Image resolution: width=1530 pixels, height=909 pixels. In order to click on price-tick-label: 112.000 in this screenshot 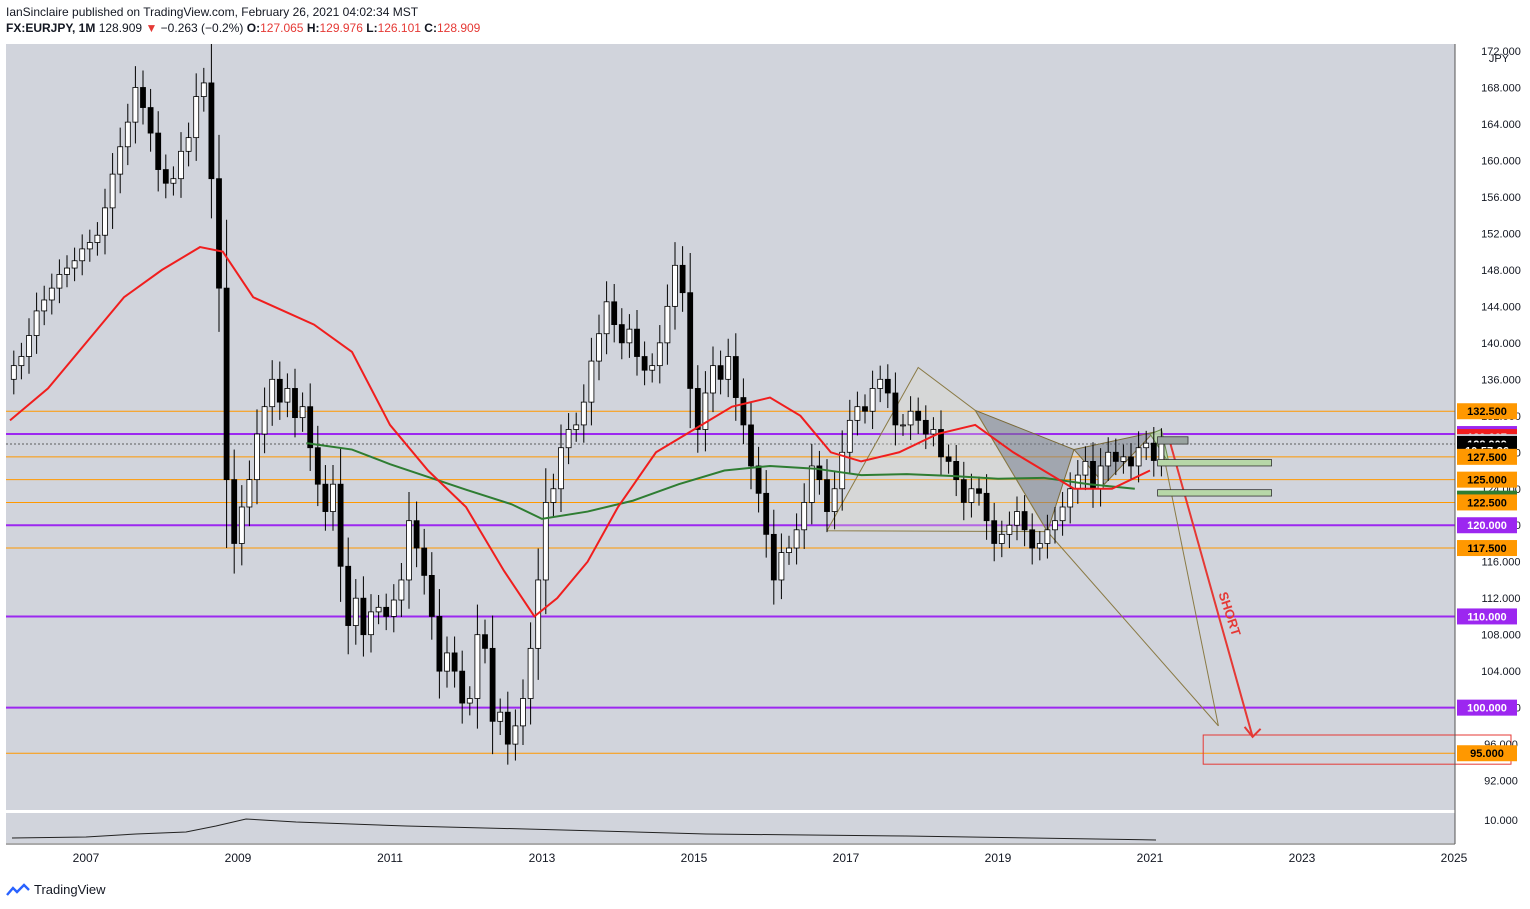, I will do `click(1501, 599)`.